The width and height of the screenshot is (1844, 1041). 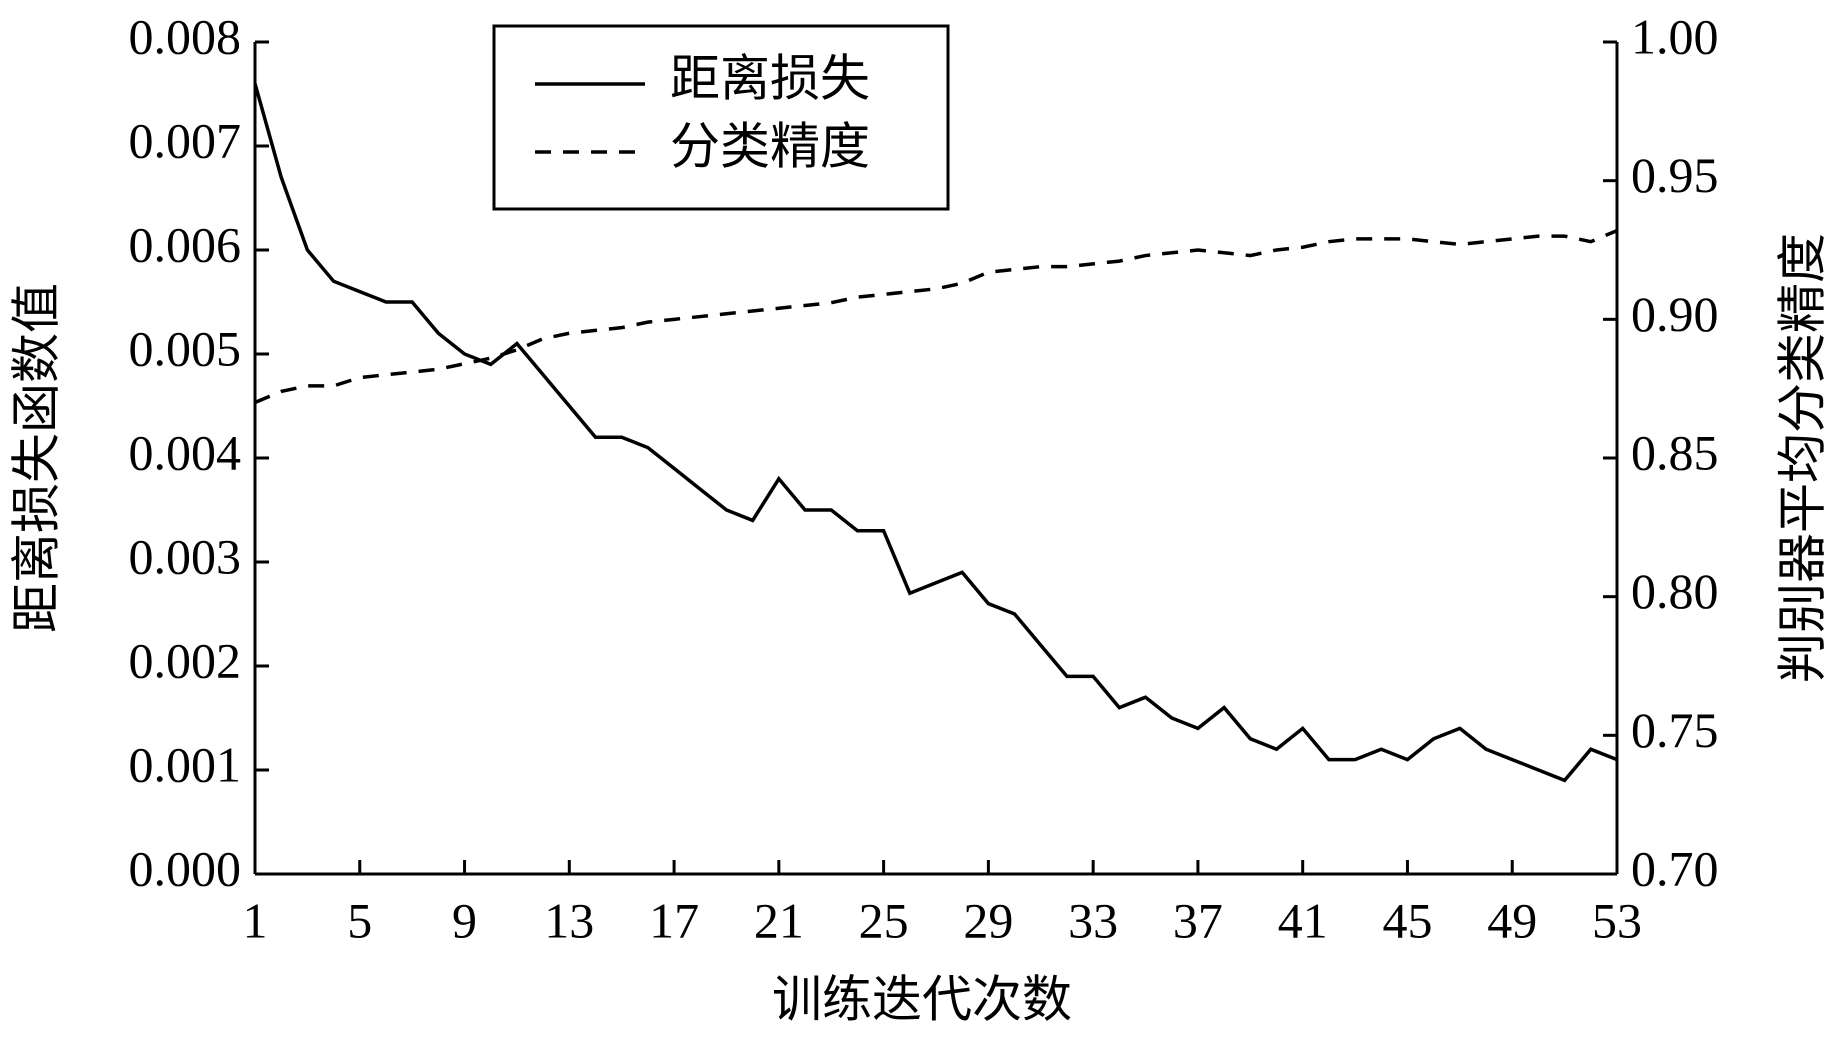 I want to click on y2-axis-label: 判别器平均分类精度, so click(x=1802, y=458).